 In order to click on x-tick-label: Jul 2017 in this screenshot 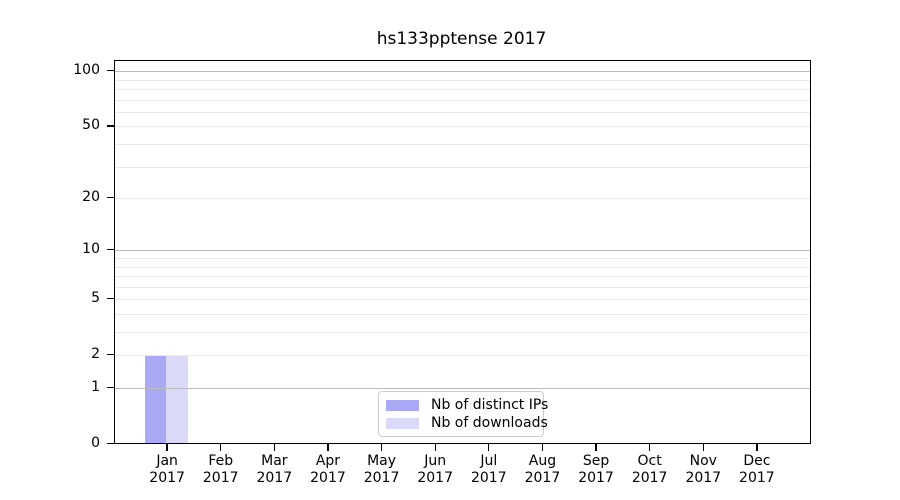, I will do `click(489, 470)`.